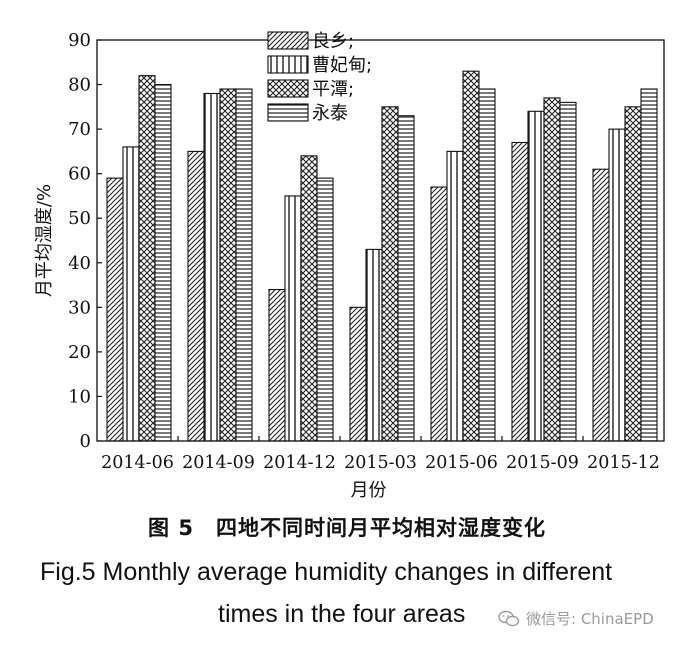  Describe the element at coordinates (137, 463) in the screenshot. I see `x-tick-label: 2014-06` at that location.